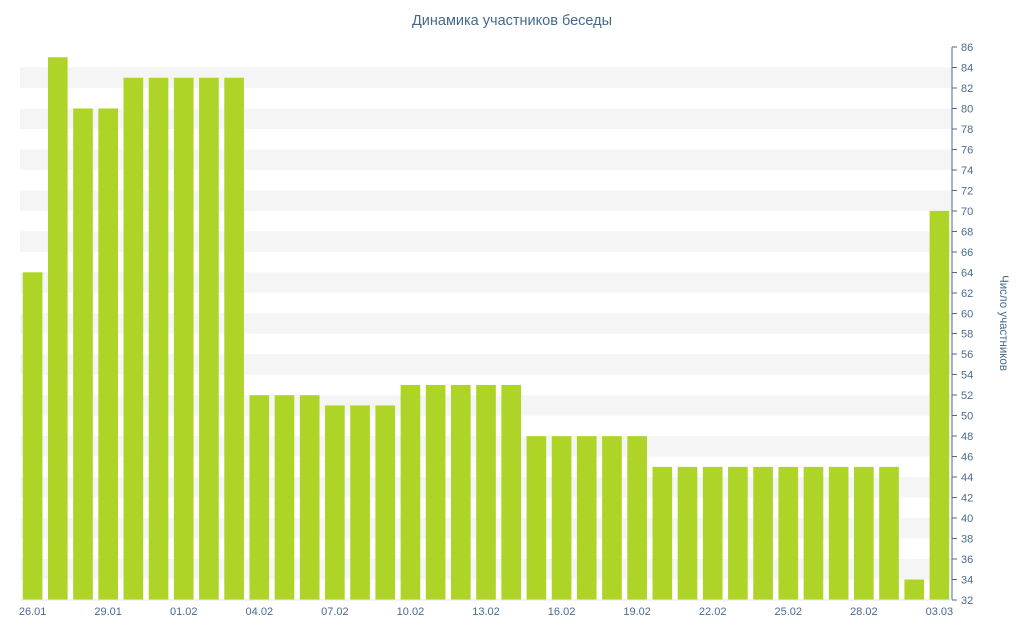  Describe the element at coordinates (967, 109) in the screenshot. I see `y-tick-label: 80` at that location.